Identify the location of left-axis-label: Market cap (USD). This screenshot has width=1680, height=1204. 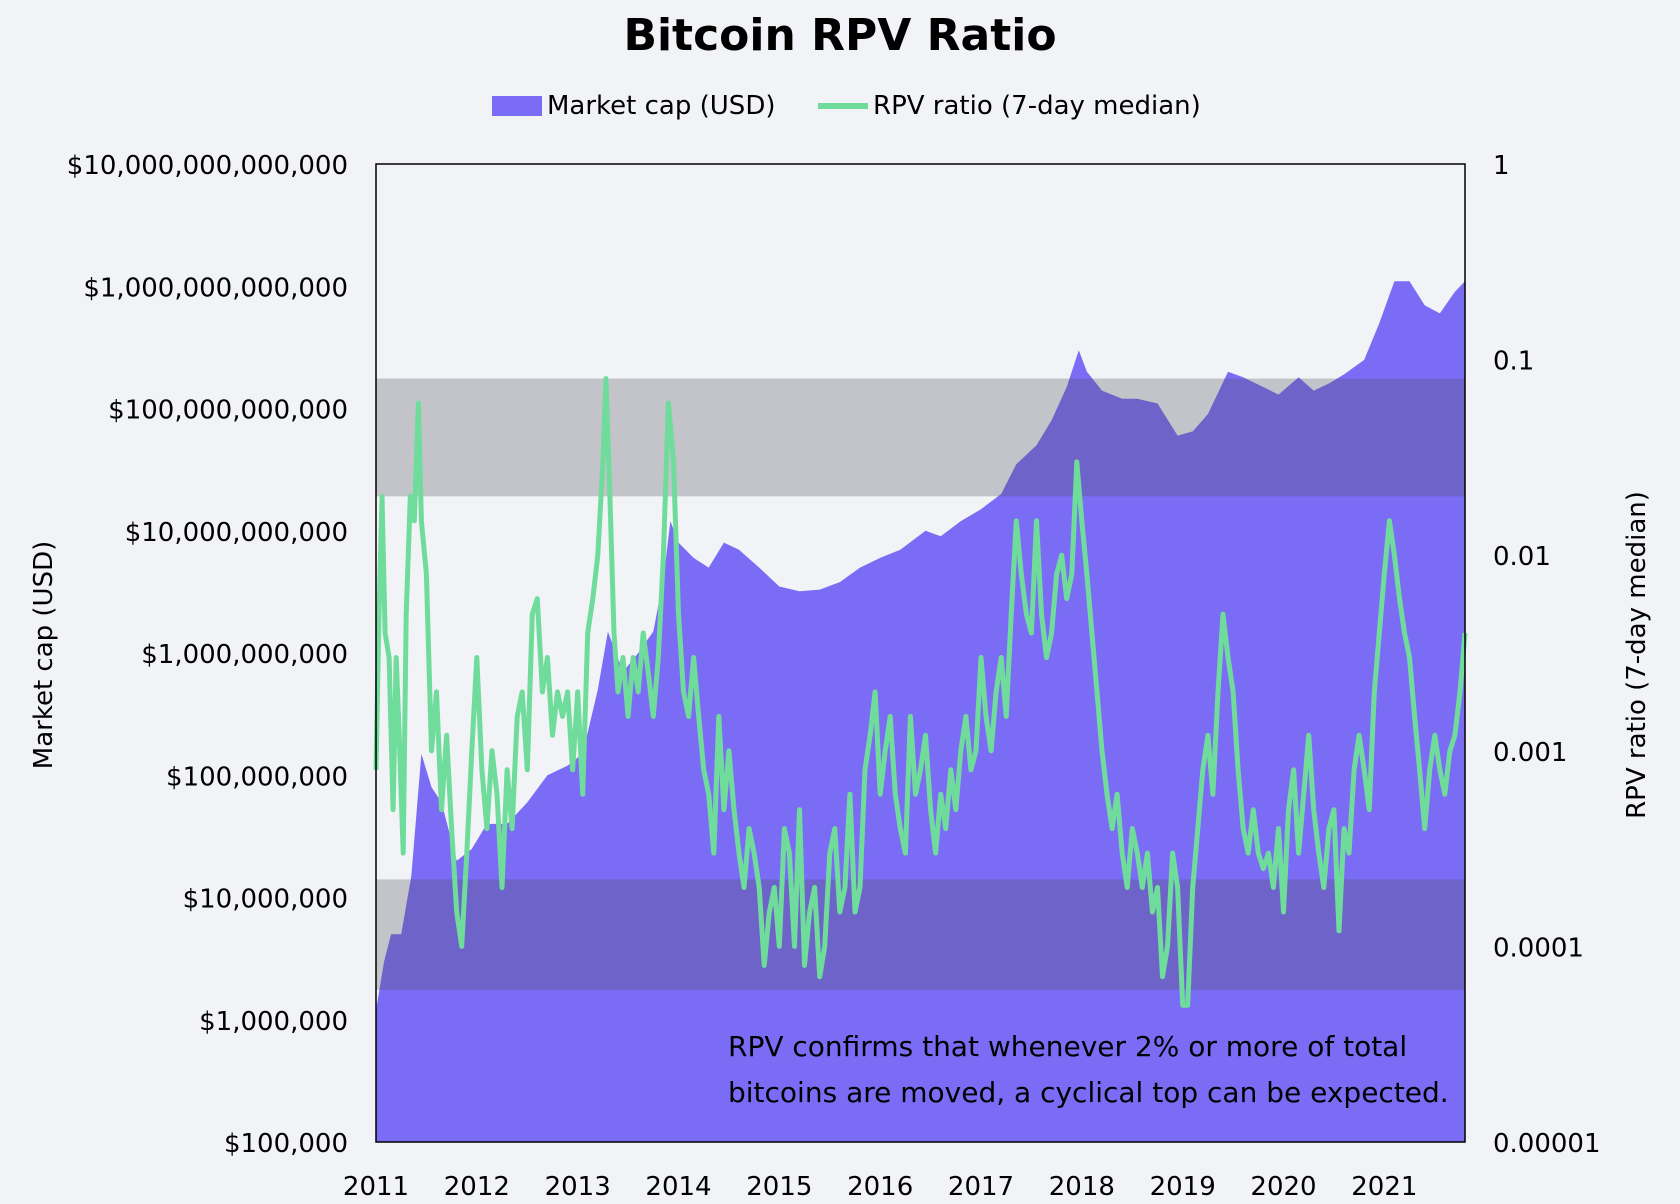
(44, 655).